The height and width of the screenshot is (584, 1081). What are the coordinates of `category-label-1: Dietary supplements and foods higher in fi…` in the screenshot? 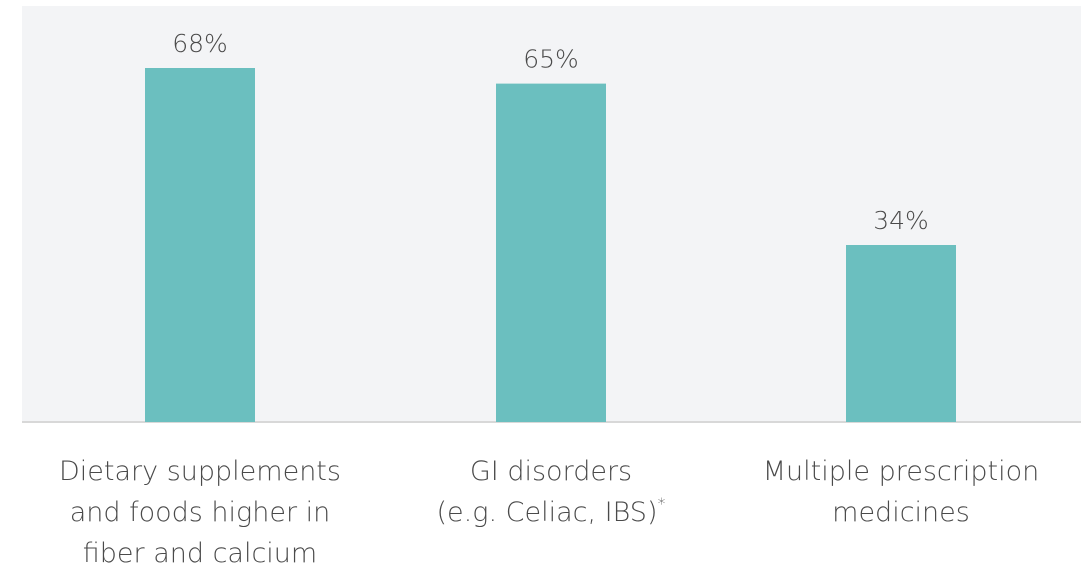 It's located at (200, 512).